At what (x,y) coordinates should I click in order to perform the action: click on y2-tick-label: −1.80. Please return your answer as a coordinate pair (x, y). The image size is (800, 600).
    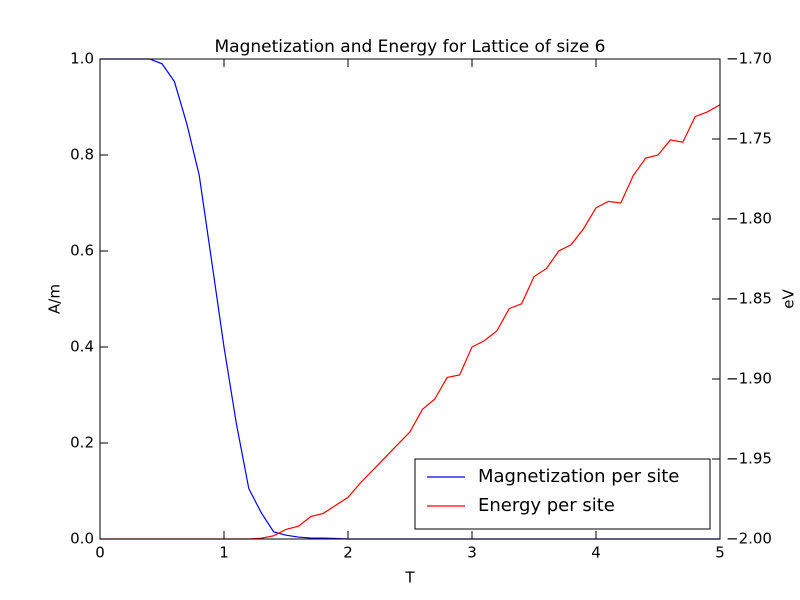
    Looking at the image, I should click on (749, 219).